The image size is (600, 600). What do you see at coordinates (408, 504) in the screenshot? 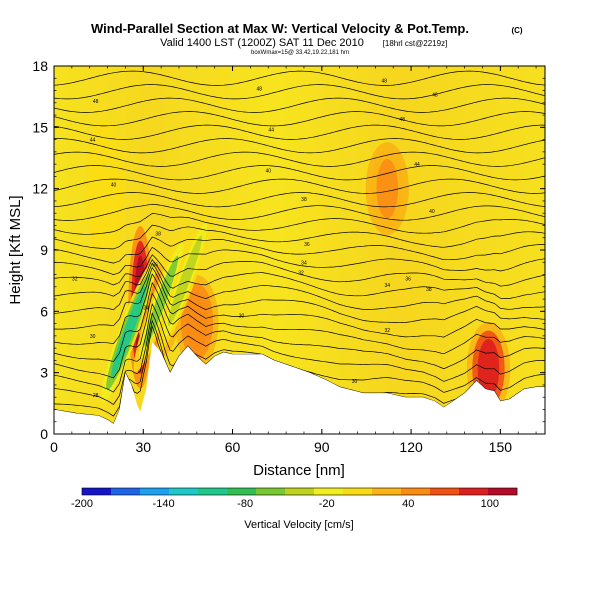
I see `colorbar-tick-label: 40` at bounding box center [408, 504].